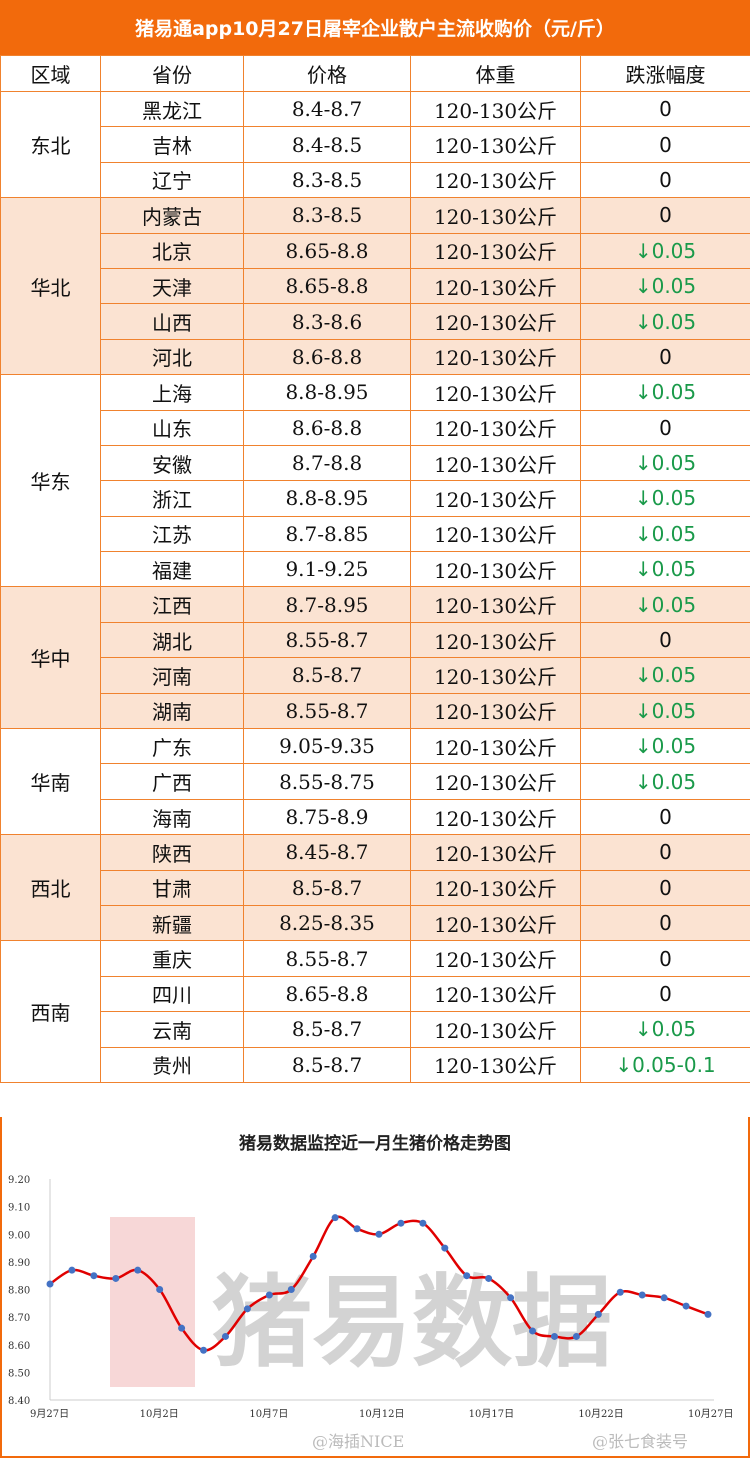 The image size is (750, 1462). Describe the element at coordinates (51, 782) in the screenshot. I see `region-cell: 华南` at that location.